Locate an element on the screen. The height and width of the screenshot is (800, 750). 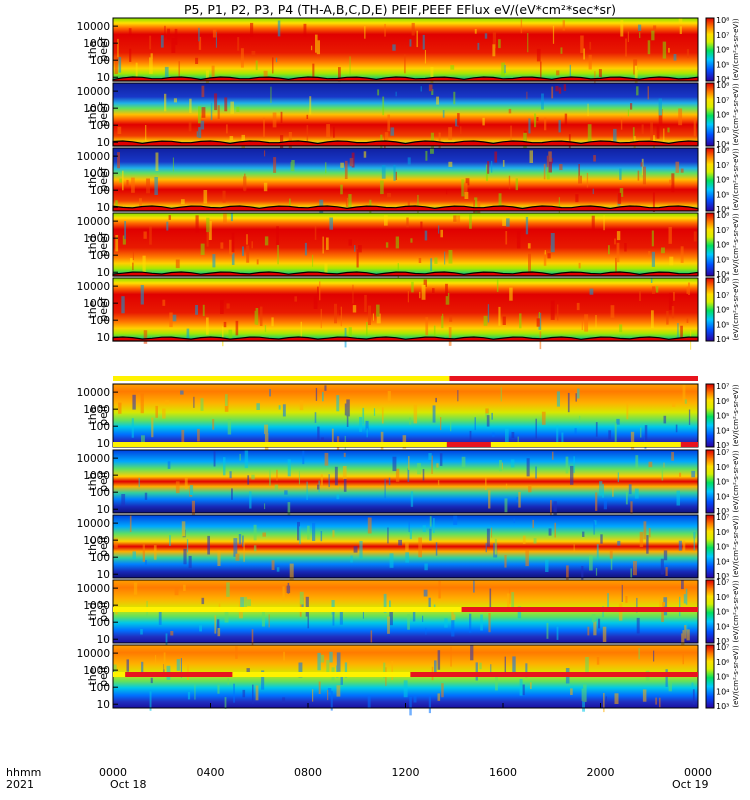
flag-bar is located at coordinates (405, 674).